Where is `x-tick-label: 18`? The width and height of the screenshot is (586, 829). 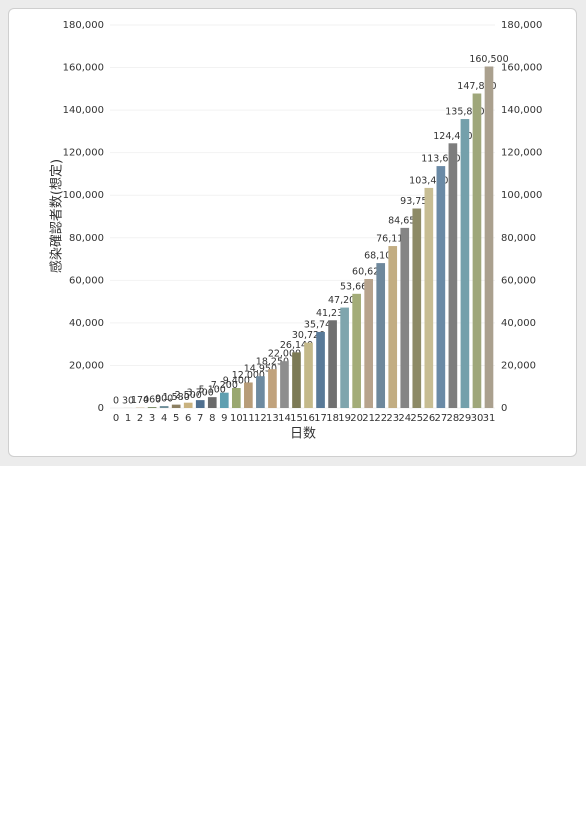
x-tick-label: 18 is located at coordinates (332, 418).